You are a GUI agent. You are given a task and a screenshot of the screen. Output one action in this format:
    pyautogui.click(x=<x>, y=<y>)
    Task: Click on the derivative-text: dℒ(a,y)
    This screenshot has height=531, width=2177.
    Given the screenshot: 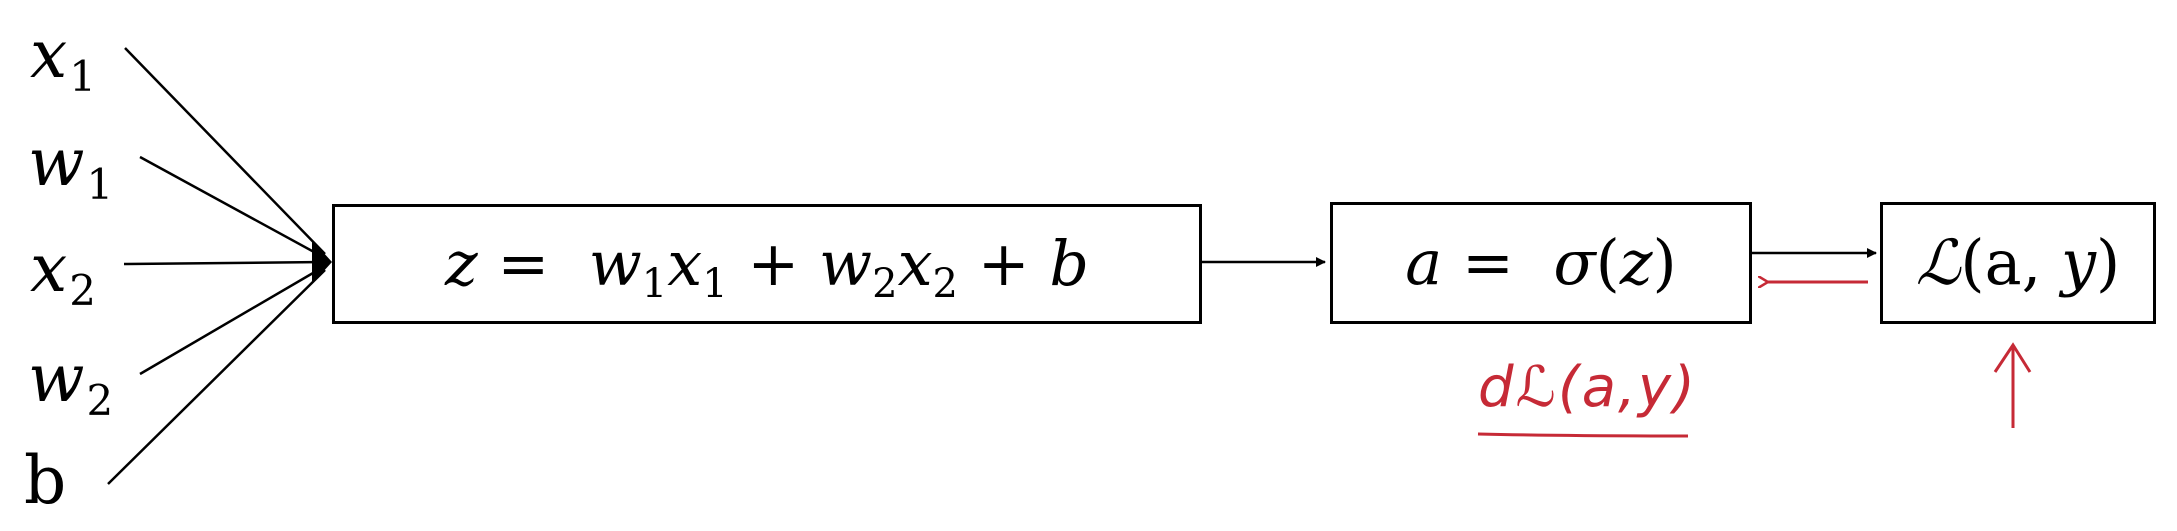 What is the action you would take?
    pyautogui.click(x=1587, y=387)
    